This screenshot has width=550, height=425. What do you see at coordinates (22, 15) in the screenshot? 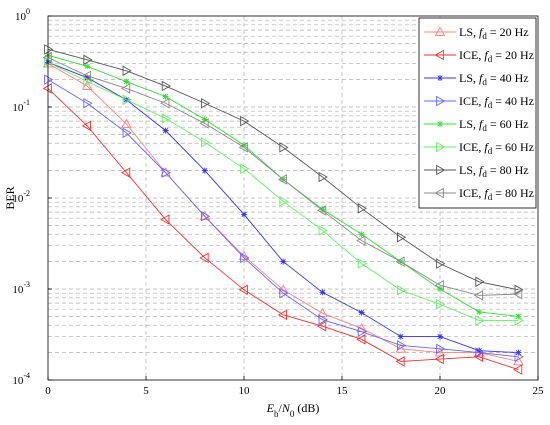
I see `y-tick-label: 10⁰` at bounding box center [22, 15].